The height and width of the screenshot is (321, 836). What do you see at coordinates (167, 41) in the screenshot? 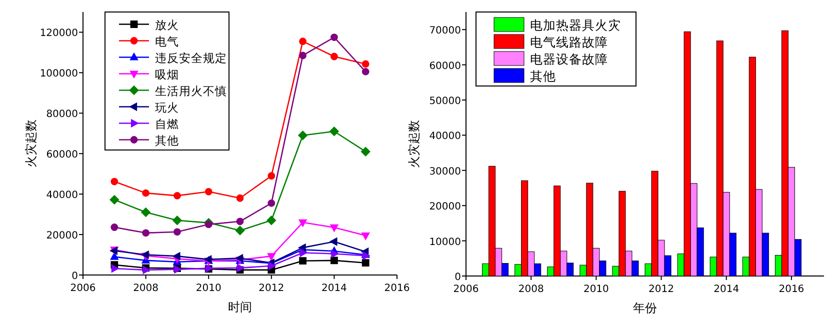
I see `legend-label: 电气` at bounding box center [167, 41].